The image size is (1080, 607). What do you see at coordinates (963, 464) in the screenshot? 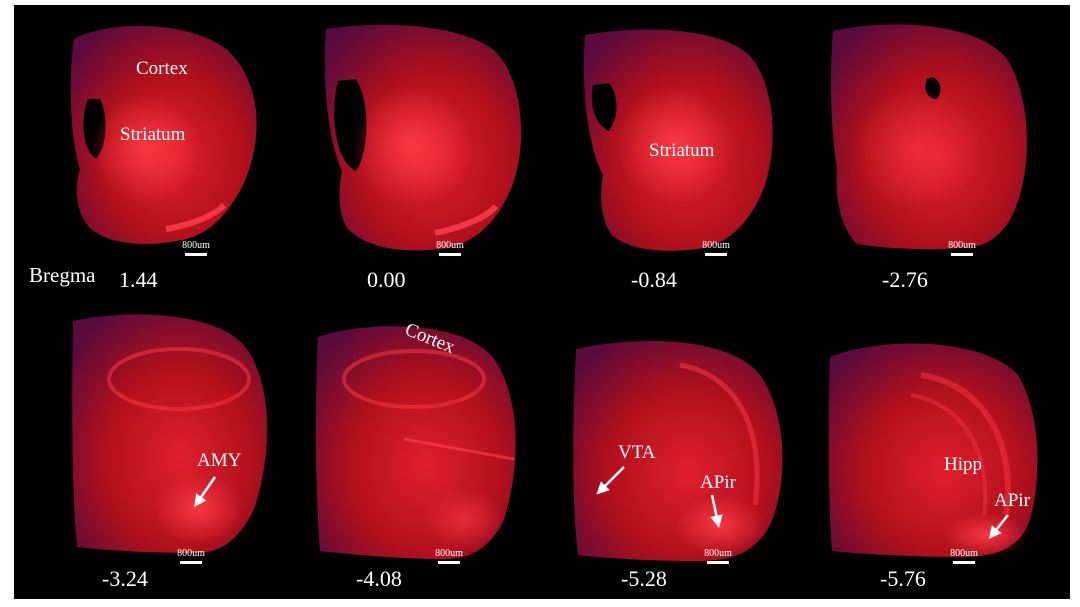
I see `region-label-hipp: Hipp` at bounding box center [963, 464].